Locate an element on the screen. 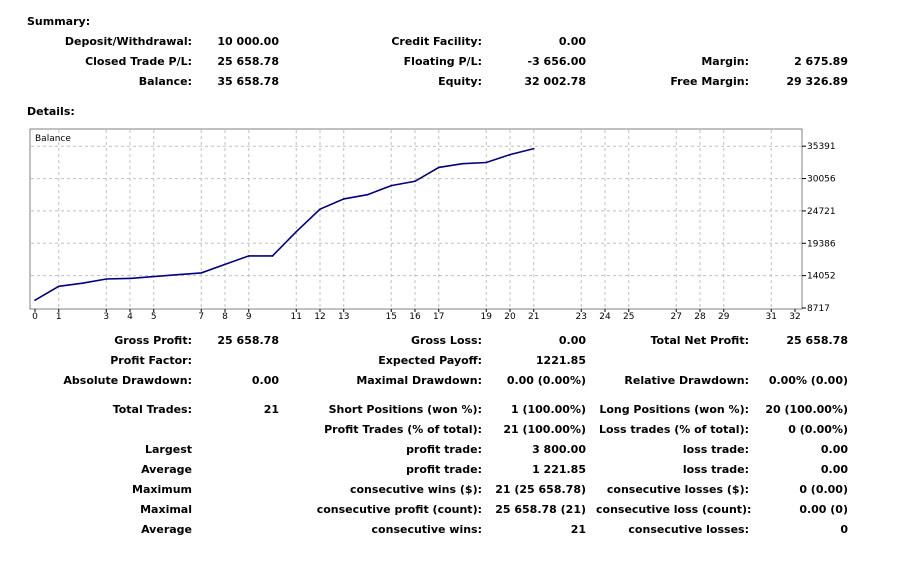 This screenshot has width=918, height=579. average-consecutive-label: Average is located at coordinates (166, 529).